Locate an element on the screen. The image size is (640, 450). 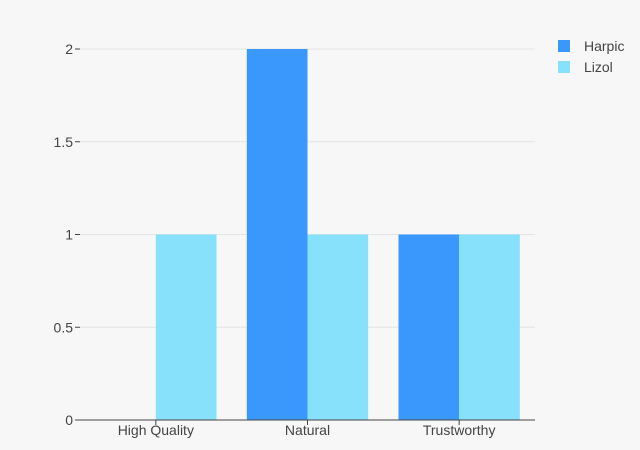
x-tick-label: Natural is located at coordinates (307, 430).